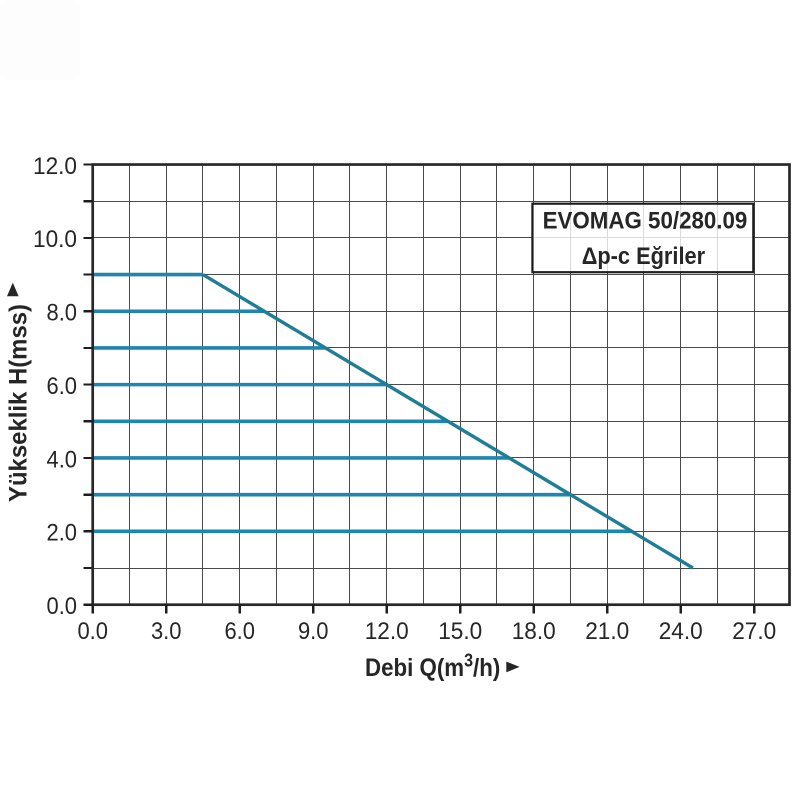  I want to click on svg-text: 21.0, so click(607, 631).